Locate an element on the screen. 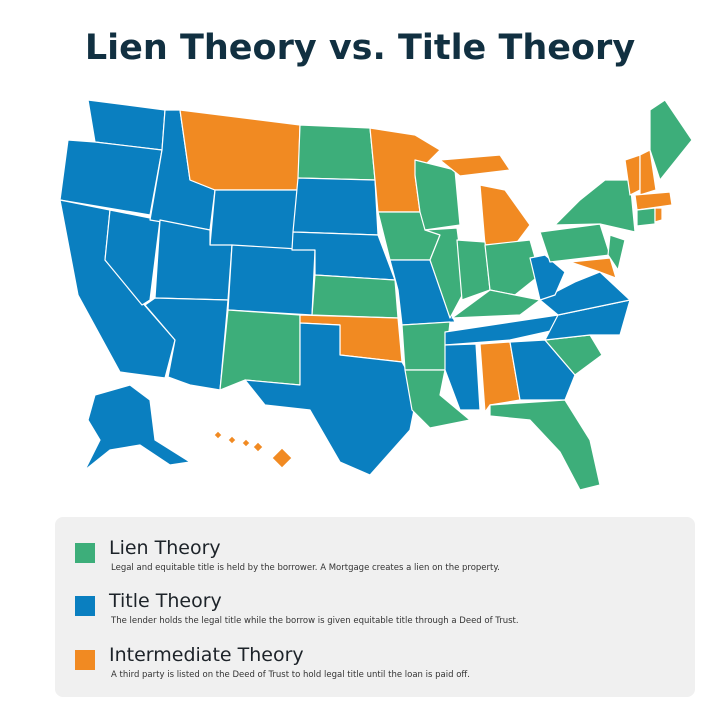 The image size is (720, 720). state-RI is located at coordinates (658, 215).